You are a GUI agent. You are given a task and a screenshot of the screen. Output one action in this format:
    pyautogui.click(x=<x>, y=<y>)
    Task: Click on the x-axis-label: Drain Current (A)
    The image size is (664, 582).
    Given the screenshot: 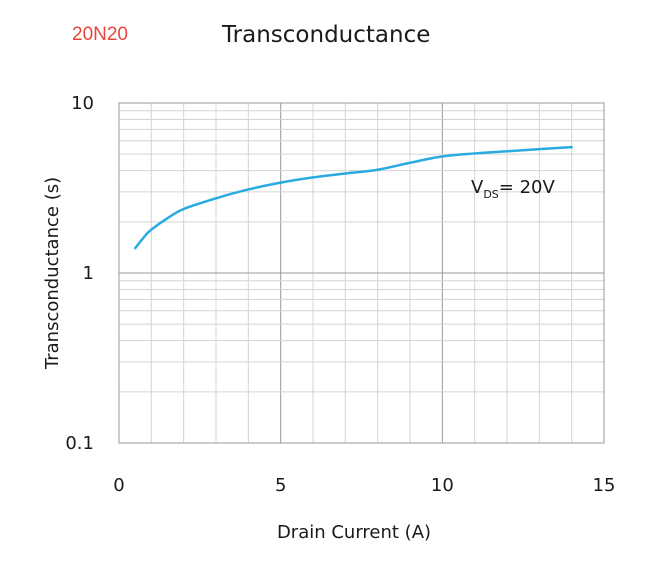 What is the action you would take?
    pyautogui.click(x=354, y=532)
    